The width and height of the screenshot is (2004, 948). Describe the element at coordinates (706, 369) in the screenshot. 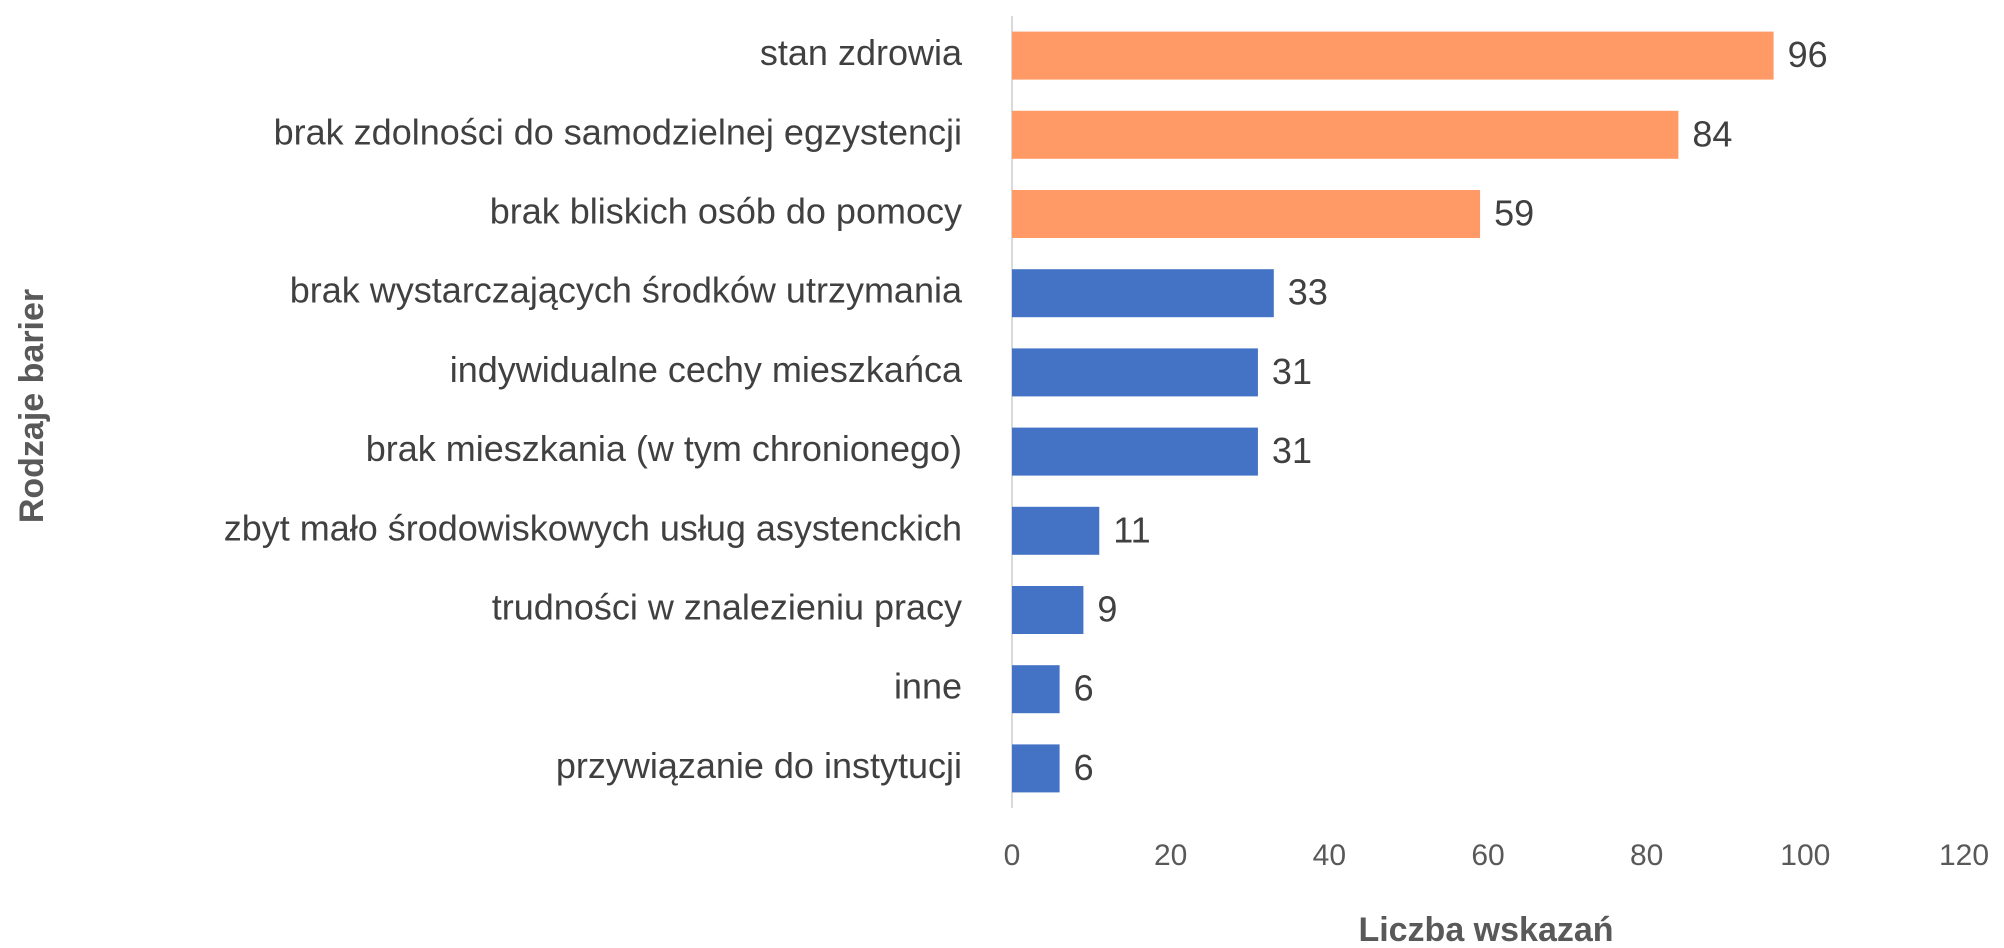

I see `y-tick-label: indywidualne cechy mieszkańca` at that location.